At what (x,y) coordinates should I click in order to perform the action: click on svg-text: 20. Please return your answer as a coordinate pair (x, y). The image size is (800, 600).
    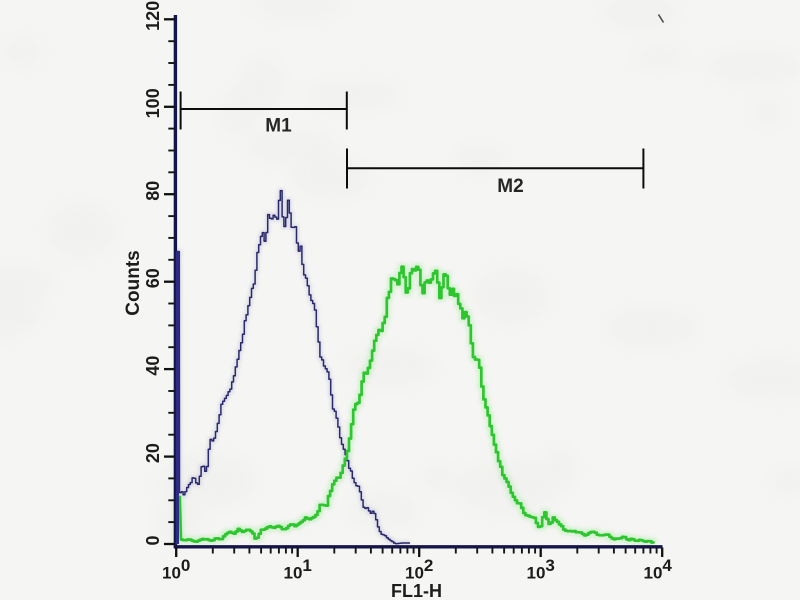
    Looking at the image, I should click on (153, 453).